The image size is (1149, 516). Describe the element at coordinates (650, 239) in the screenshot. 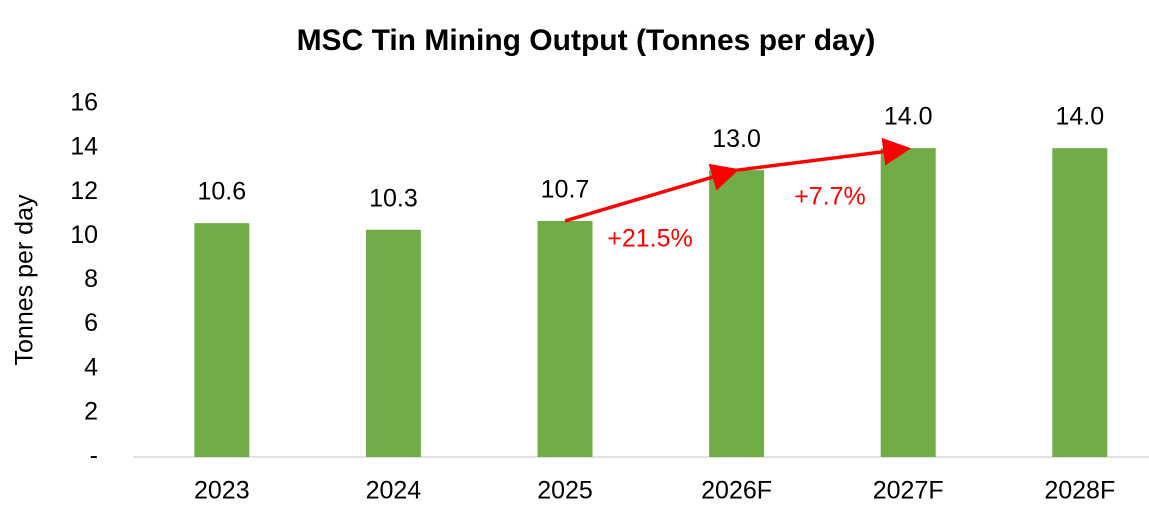

I see `annotation: +21.5%` at that location.